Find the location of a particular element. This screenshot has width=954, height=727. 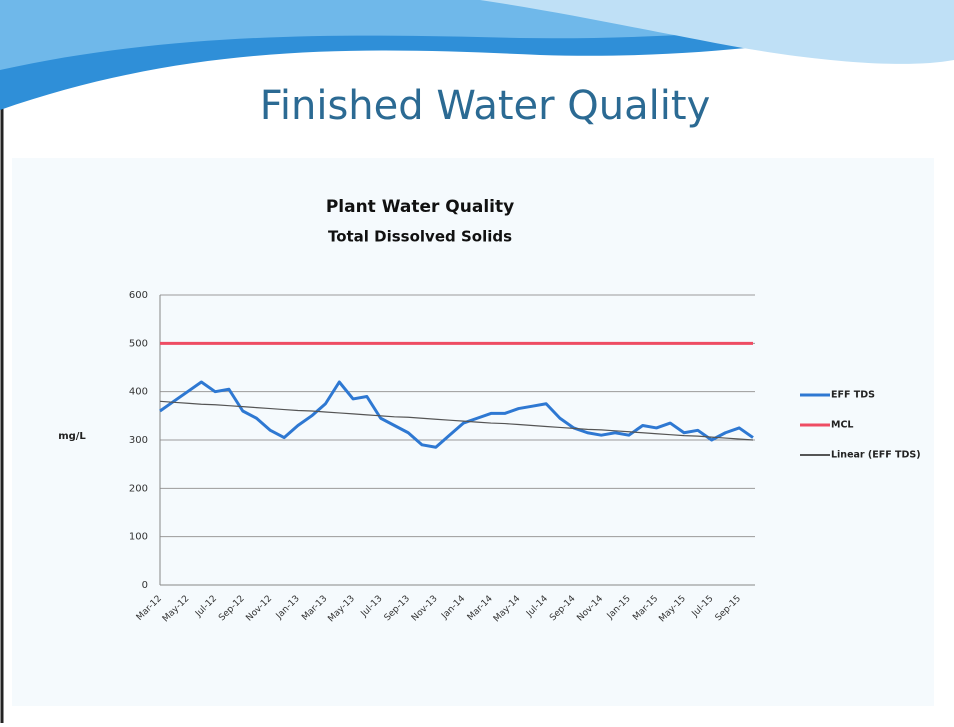

y-tick-label: 400 is located at coordinates (138, 392).